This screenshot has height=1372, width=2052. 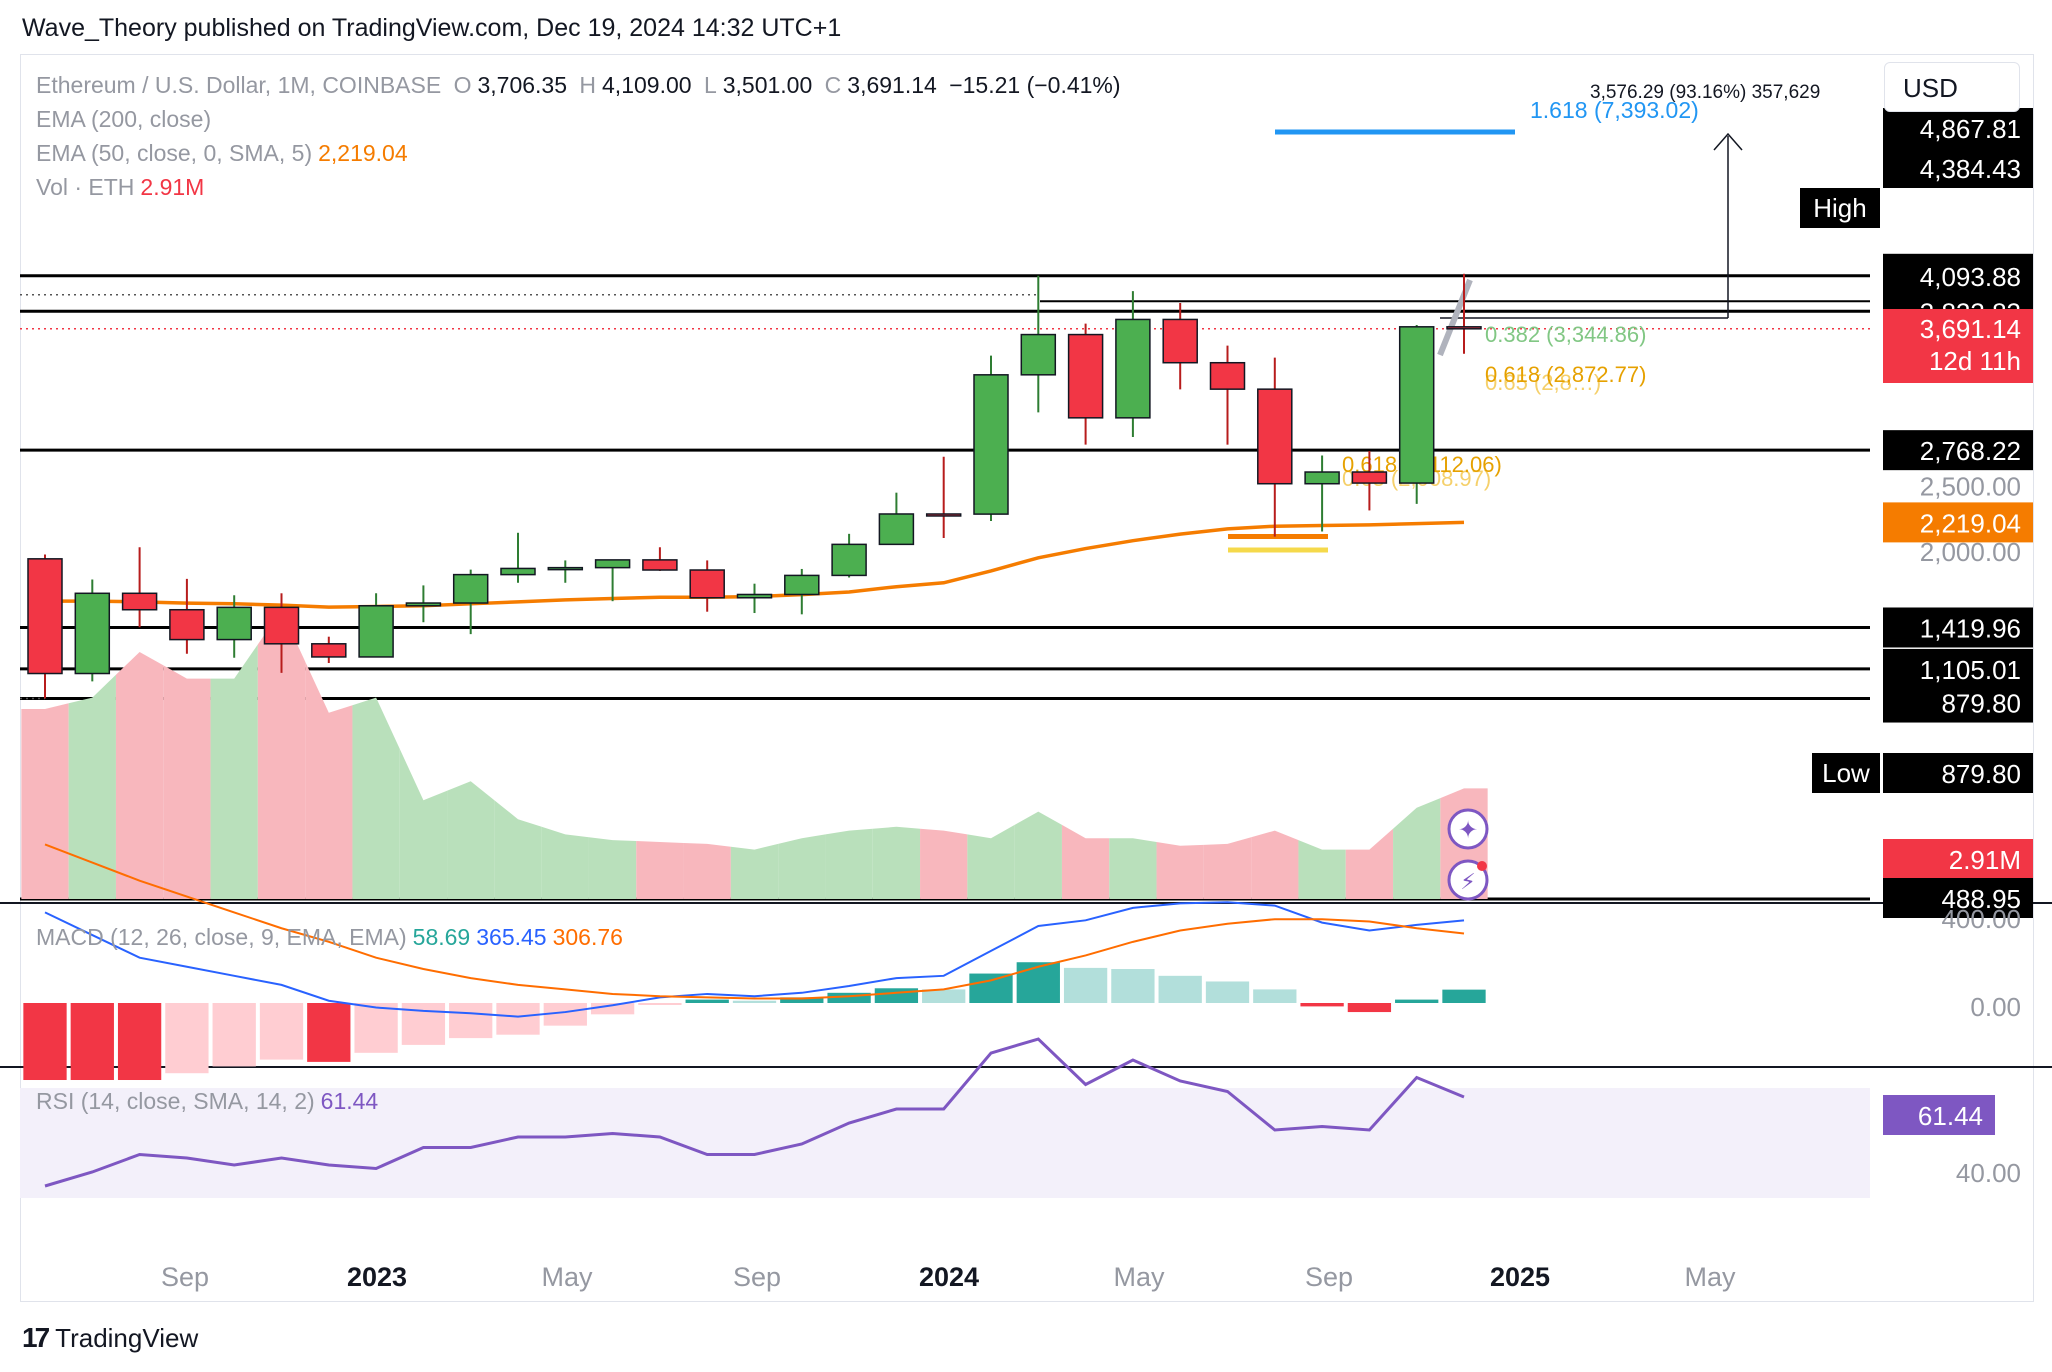 What do you see at coordinates (124, 119) in the screenshot?
I see `ema200-legend: EMA (200, close)` at bounding box center [124, 119].